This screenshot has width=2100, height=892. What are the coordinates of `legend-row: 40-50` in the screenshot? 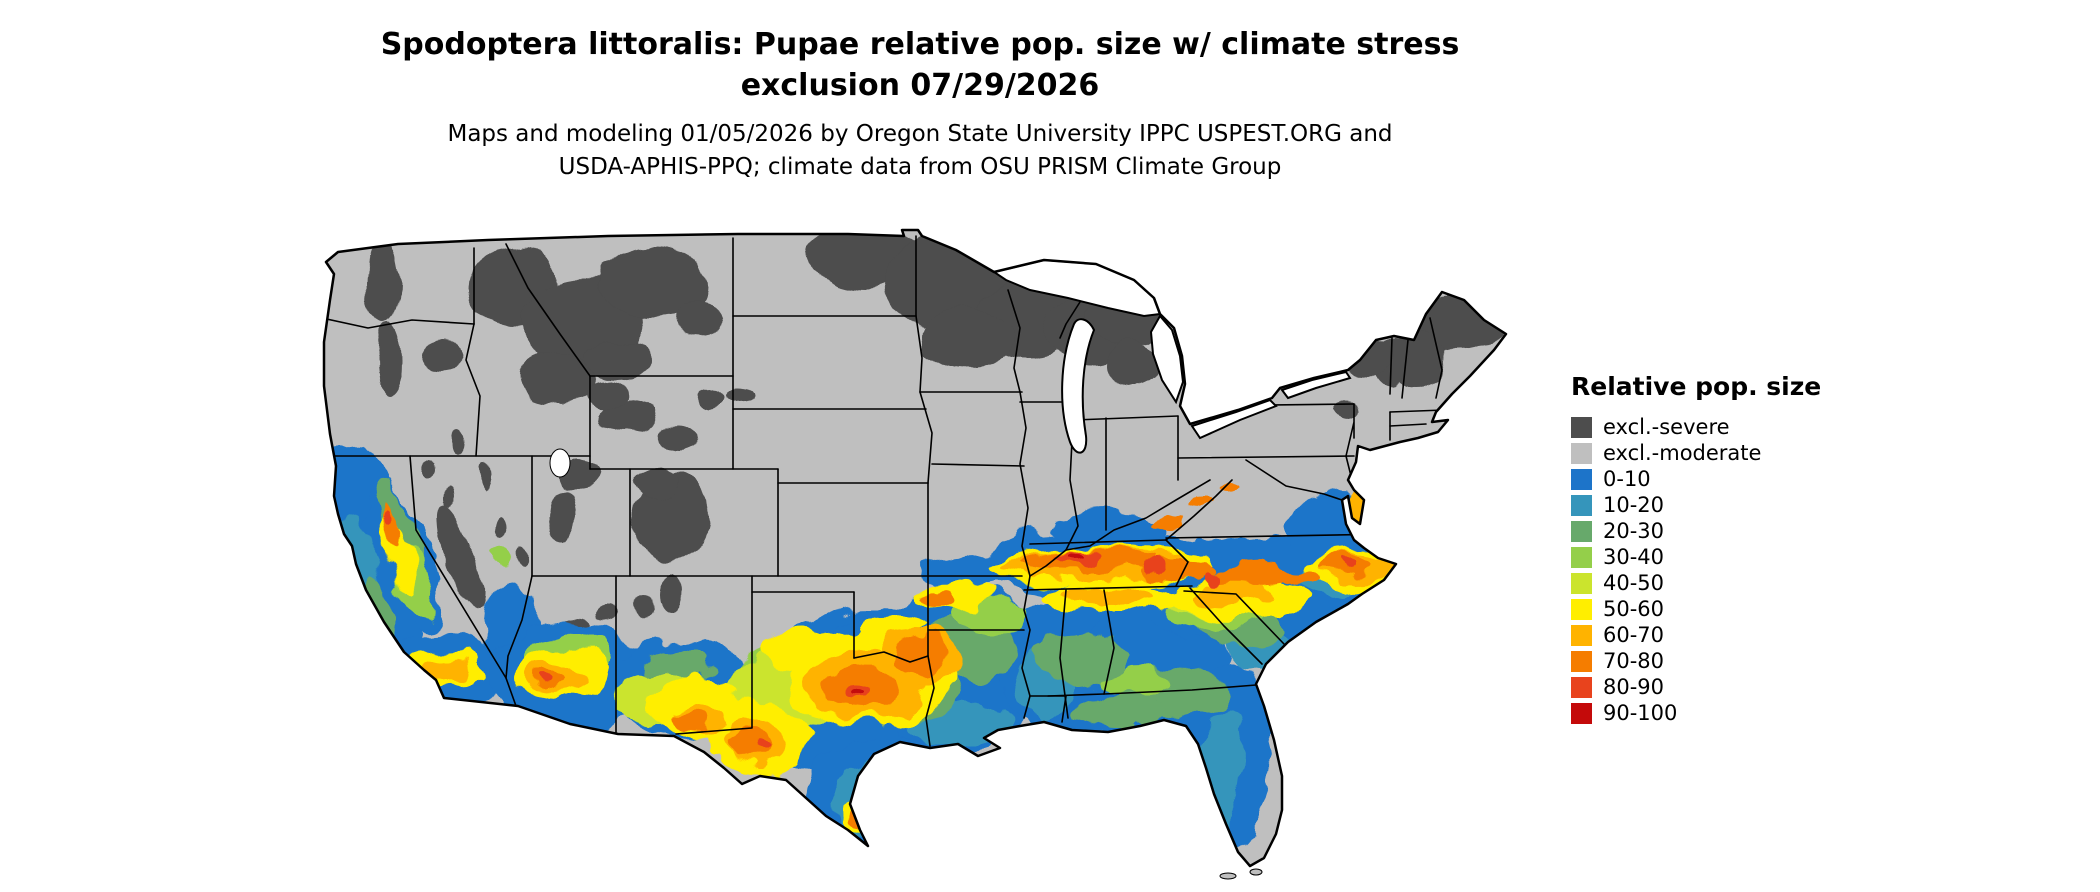 It's located at (1701, 583).